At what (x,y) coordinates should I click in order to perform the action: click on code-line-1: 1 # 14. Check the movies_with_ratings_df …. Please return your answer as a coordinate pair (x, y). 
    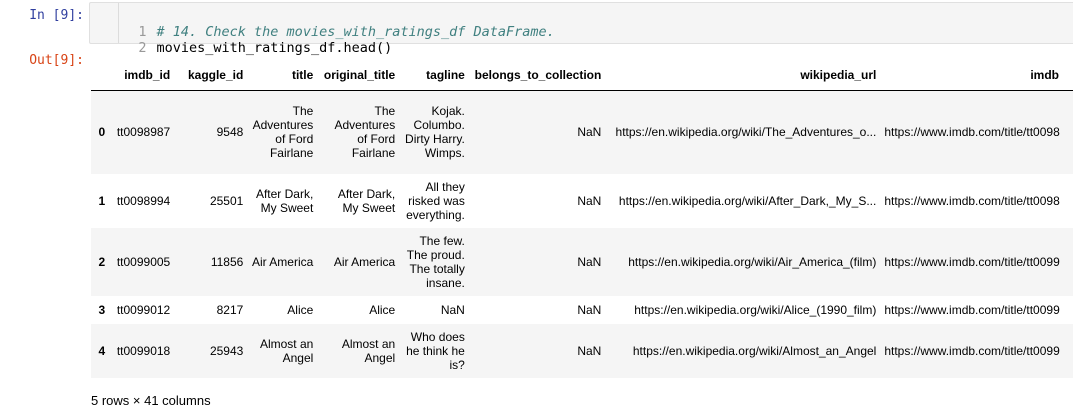
    Looking at the image, I should click on (322, 32).